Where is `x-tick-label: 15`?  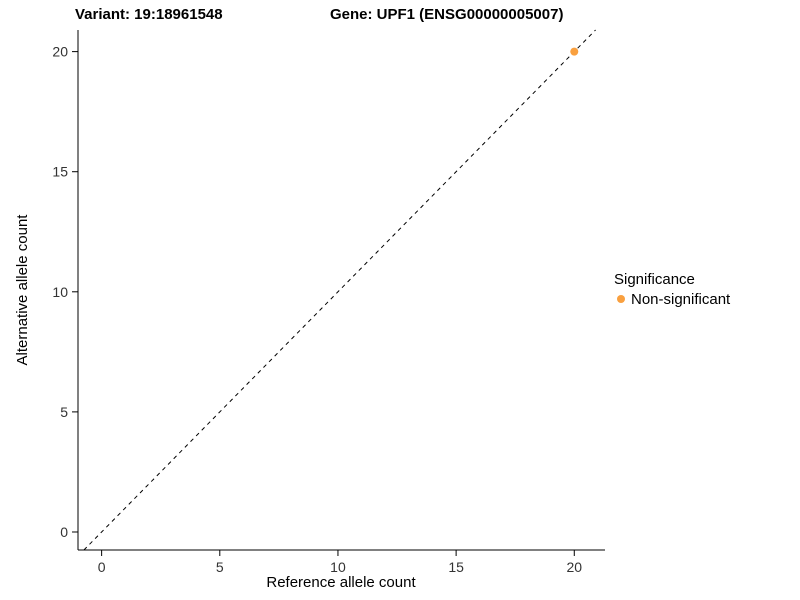 x-tick-label: 15 is located at coordinates (456, 567).